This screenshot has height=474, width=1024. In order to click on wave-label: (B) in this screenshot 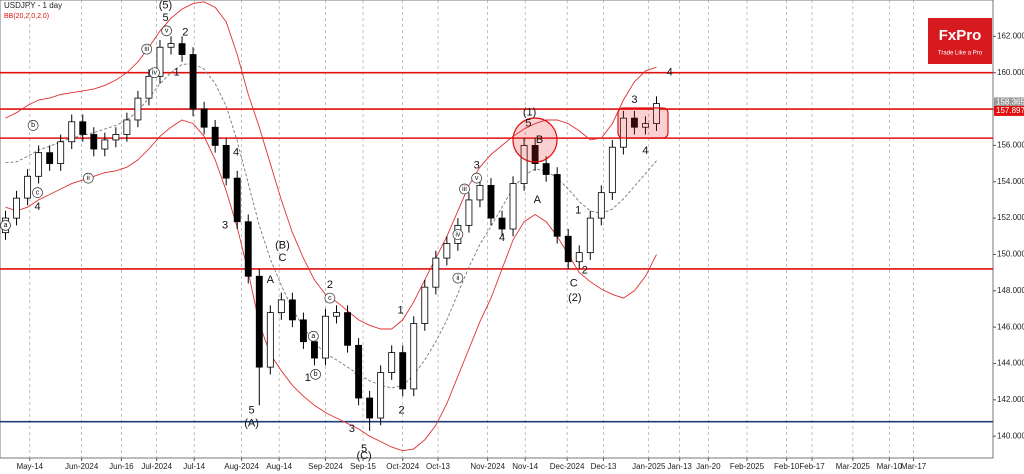, I will do `click(282, 245)`.